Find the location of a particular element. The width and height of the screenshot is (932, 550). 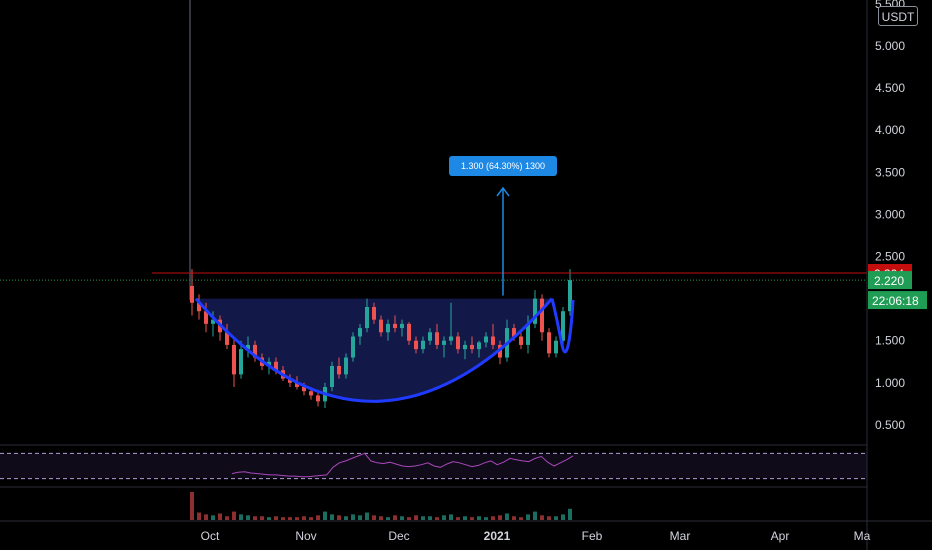

price-tick: 3.000 is located at coordinates (890, 214).